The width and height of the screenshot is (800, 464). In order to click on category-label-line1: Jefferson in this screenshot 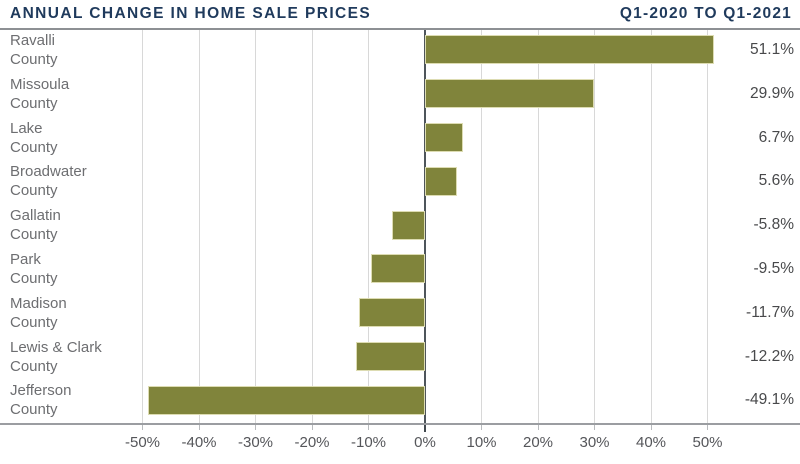, I will do `click(41, 391)`.